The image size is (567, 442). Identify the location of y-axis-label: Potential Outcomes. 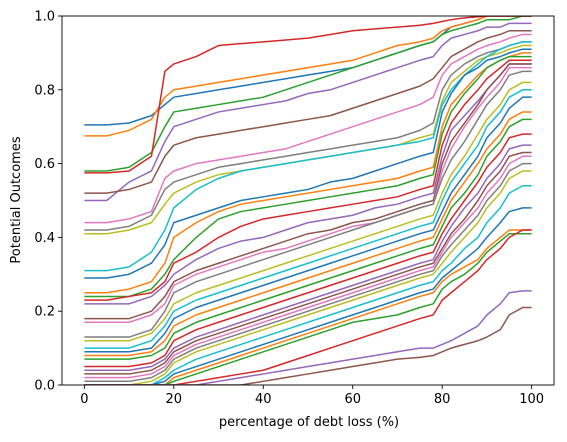
(16, 199).